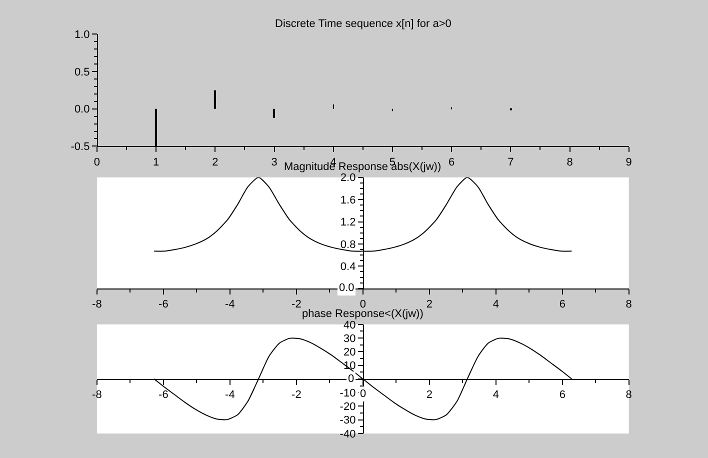 This screenshot has height=458, width=708. What do you see at coordinates (348, 200) in the screenshot?
I see `y-tick-label: 1.6` at bounding box center [348, 200].